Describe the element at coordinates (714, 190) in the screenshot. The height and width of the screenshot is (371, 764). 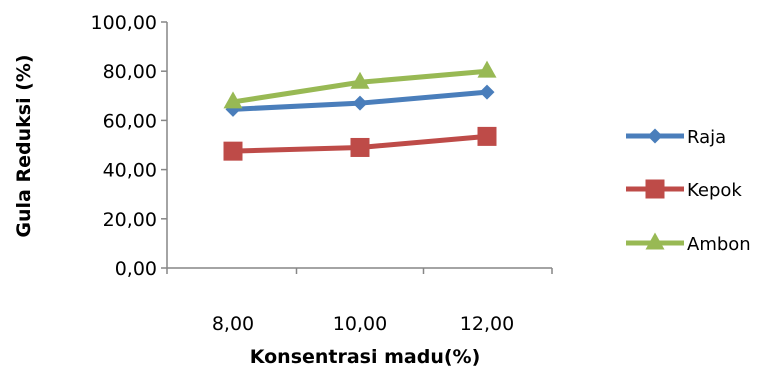
I see `legend-label-kepok: Kepok` at that location.